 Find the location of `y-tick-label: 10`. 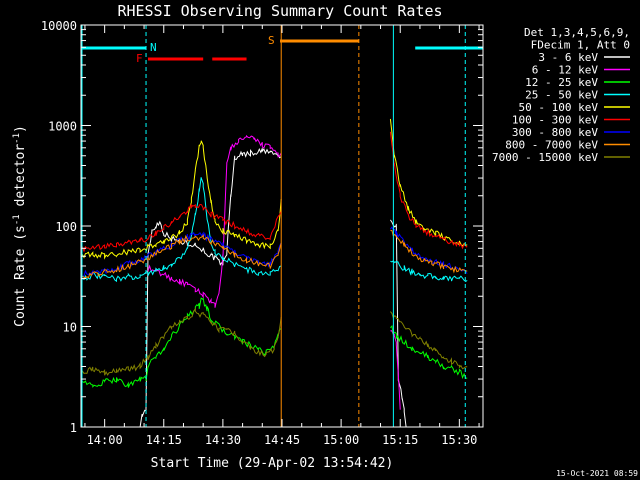

y-tick-label: 10 is located at coordinates (70, 328).